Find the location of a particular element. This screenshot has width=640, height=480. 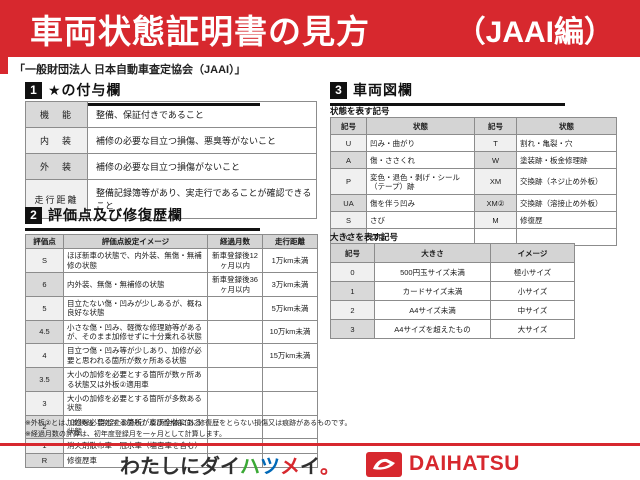

column-header: 評価点設定イメージ is located at coordinates (135, 241).